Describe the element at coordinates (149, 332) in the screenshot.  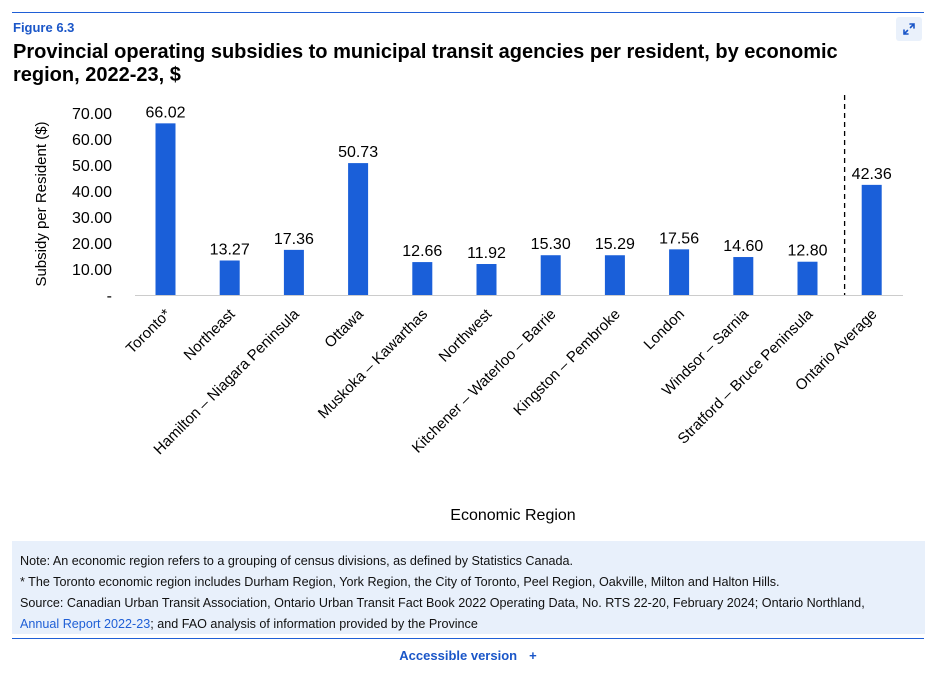
I see `category-label: Toronto*` at that location.